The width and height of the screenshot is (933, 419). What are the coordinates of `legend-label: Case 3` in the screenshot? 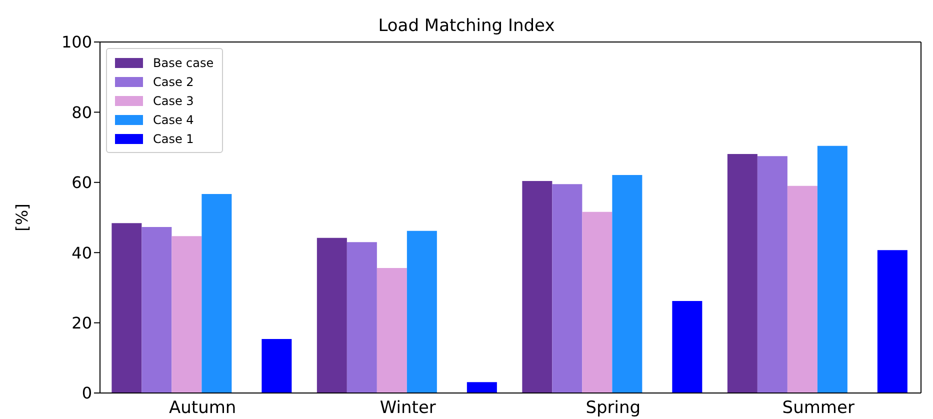 It's located at (173, 101).